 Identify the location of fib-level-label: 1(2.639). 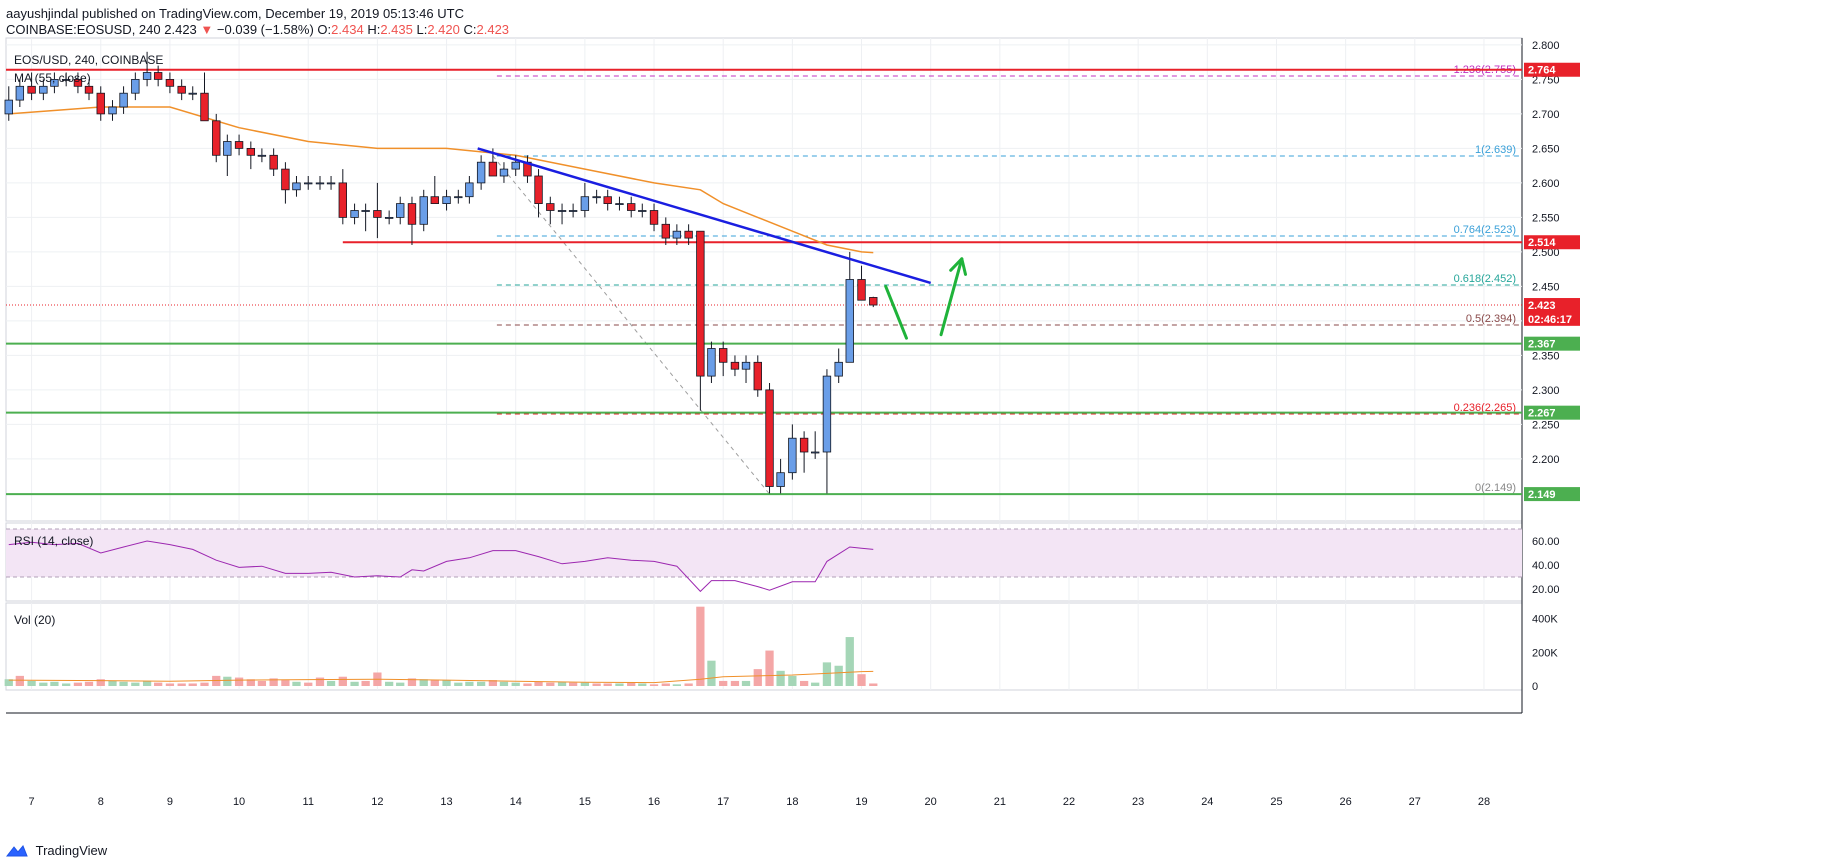
(1495, 150).